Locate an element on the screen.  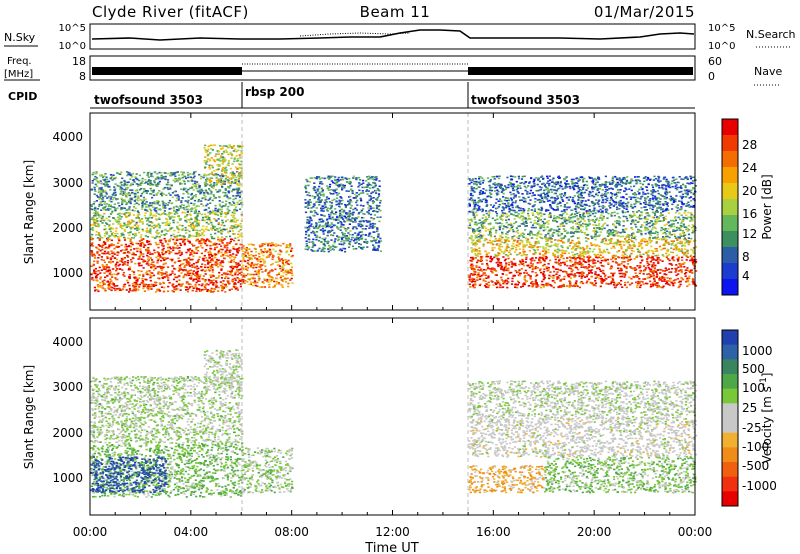
nave-label: Nave is located at coordinates (768, 71).